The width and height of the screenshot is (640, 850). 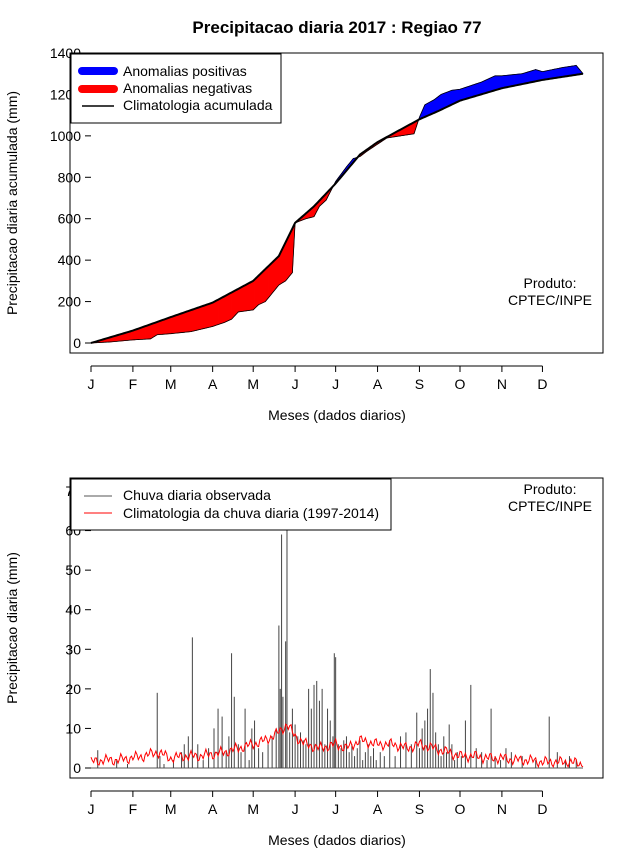 I want to click on top-y-tick-label: 1000, so click(x=65, y=136).